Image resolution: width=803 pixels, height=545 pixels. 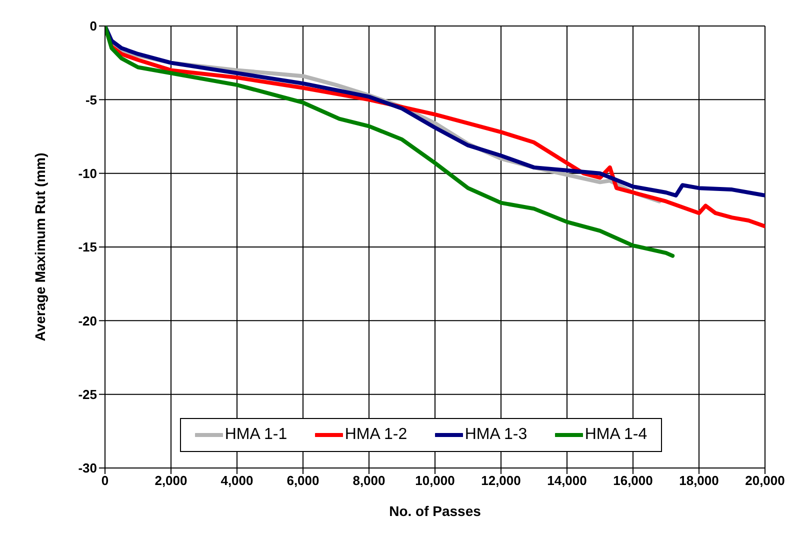 I want to click on y-axis-title: Average Maximum Rut (mm), so click(x=40, y=247).